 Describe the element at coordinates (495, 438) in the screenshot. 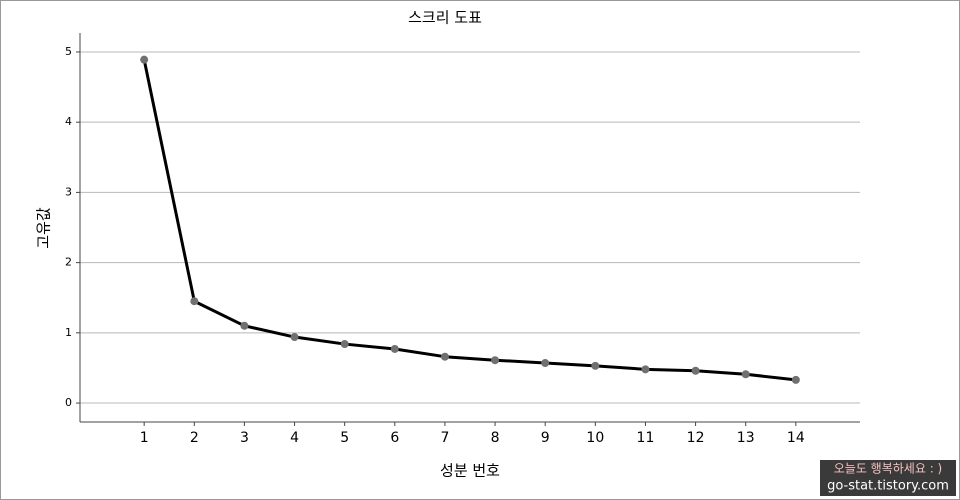

I see `x-tick-label: 8` at that location.